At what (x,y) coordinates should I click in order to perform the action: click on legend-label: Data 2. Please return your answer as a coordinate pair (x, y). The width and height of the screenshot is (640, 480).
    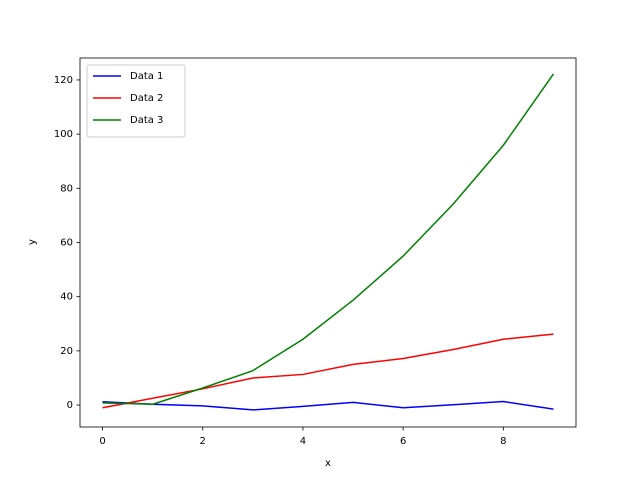
    Looking at the image, I should click on (146, 98).